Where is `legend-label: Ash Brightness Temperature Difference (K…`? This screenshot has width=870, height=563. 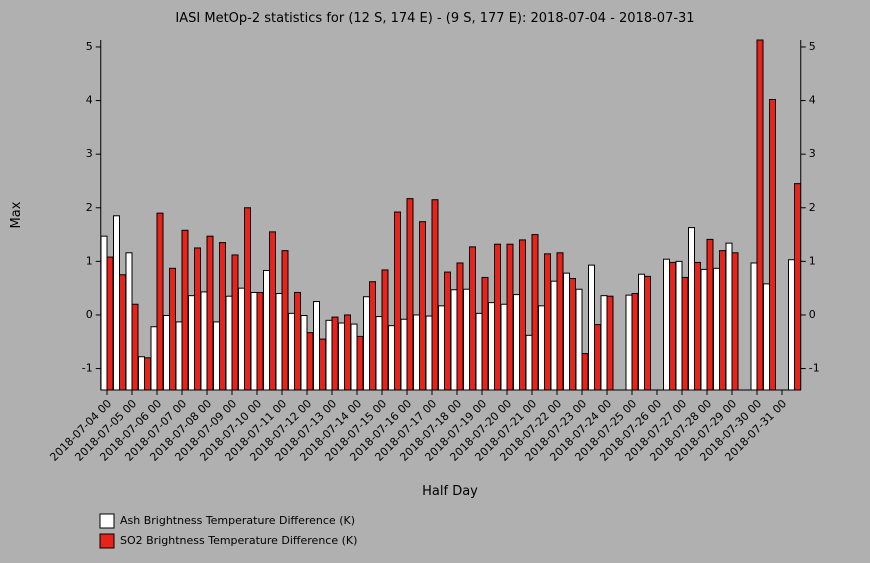 legend-label: Ash Brightness Temperature Difference (K… is located at coordinates (237, 520).